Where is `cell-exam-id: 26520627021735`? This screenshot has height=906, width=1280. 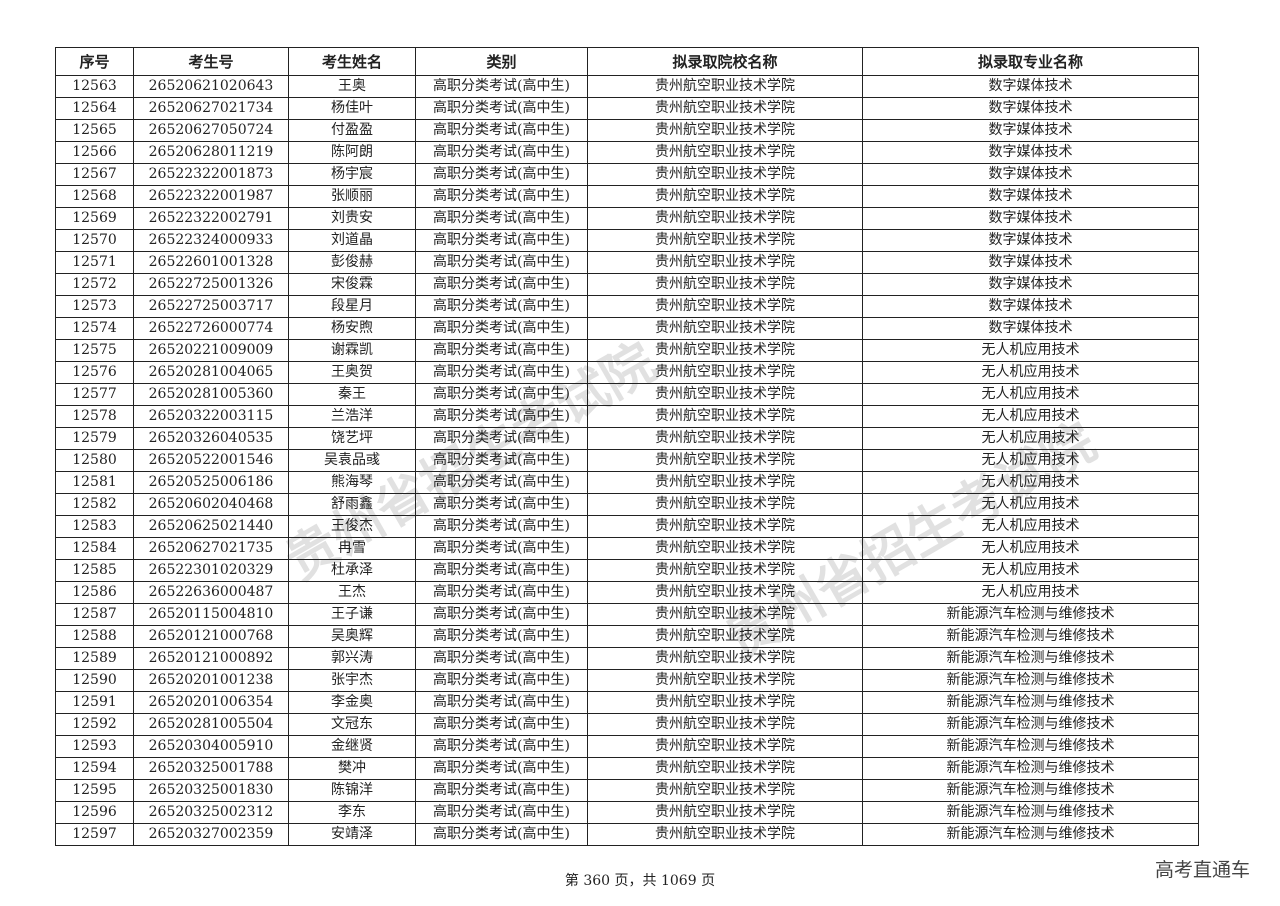 cell-exam-id: 26520627021735 is located at coordinates (211, 548).